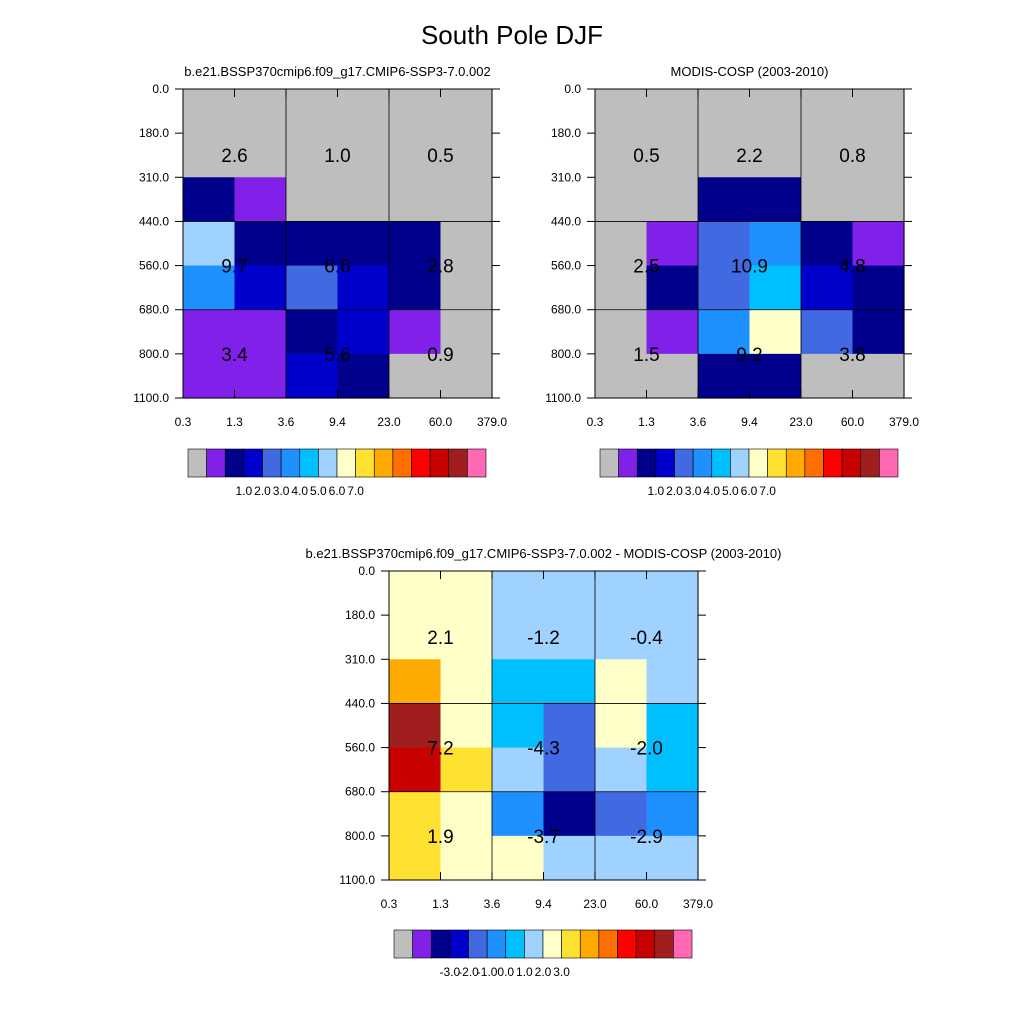  I want to click on box-value-label: -0.4, so click(646, 638).